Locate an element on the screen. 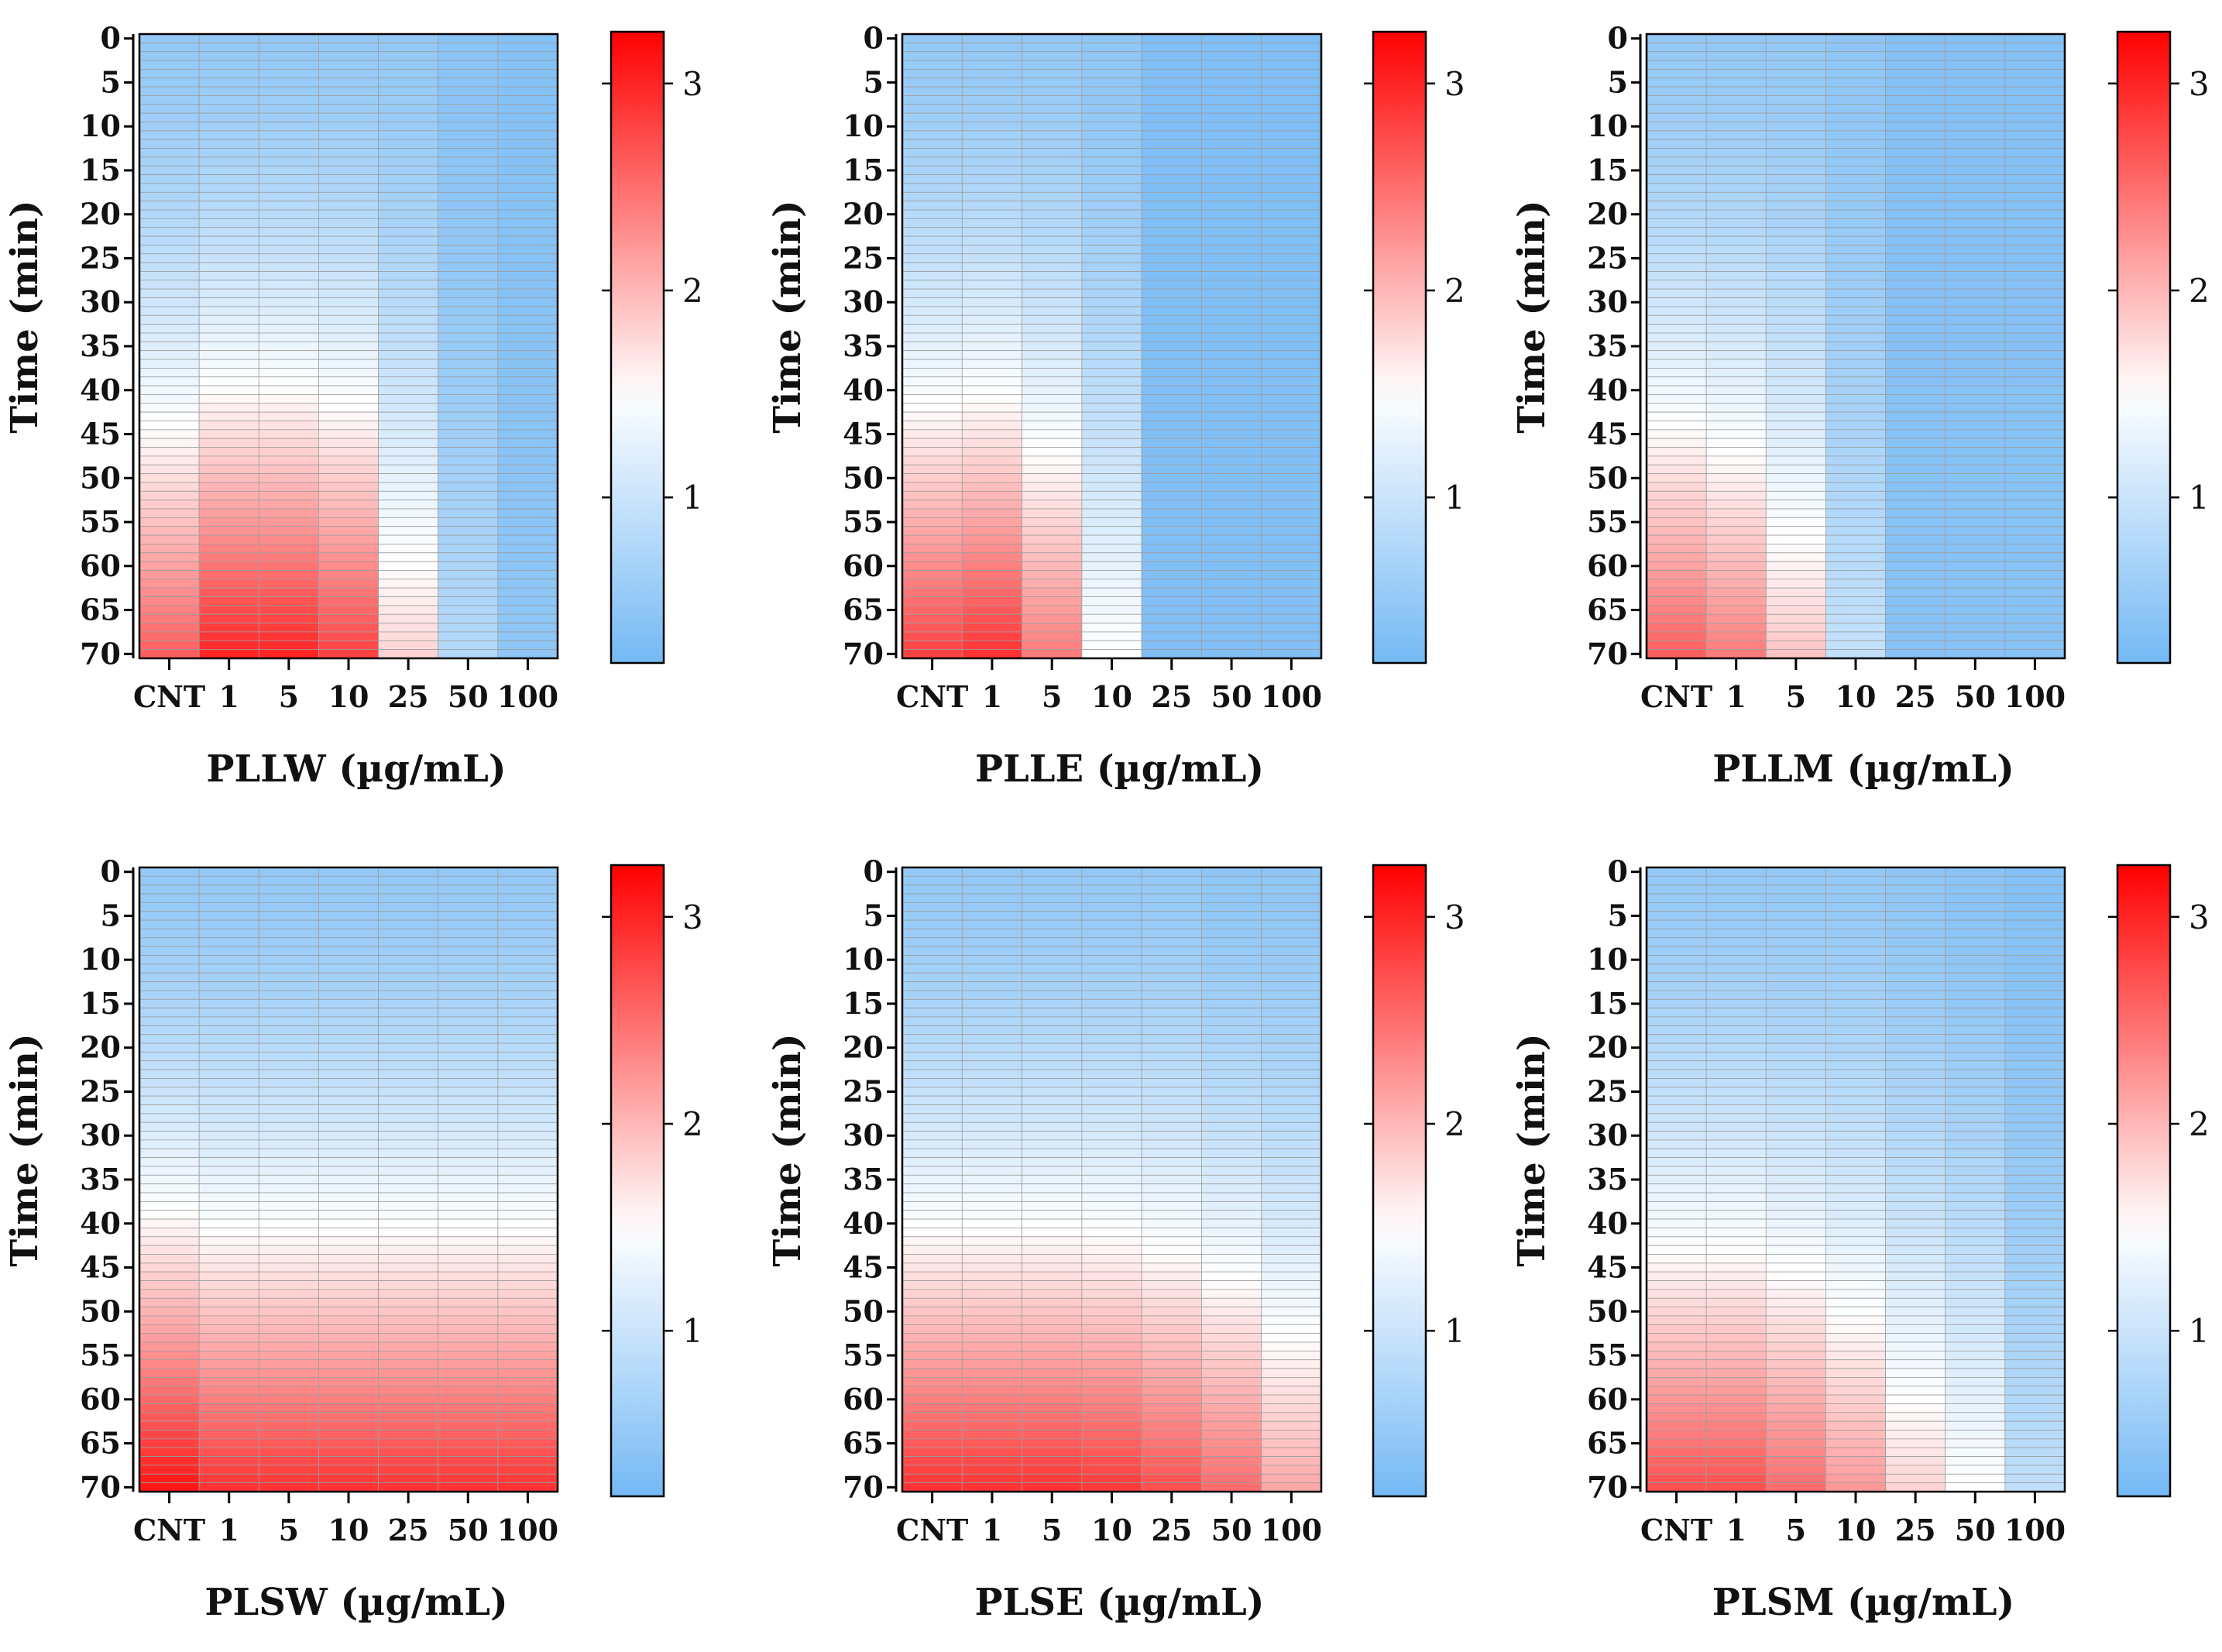 The width and height of the screenshot is (2222, 1652). x-tick-label: 5 is located at coordinates (1052, 696).